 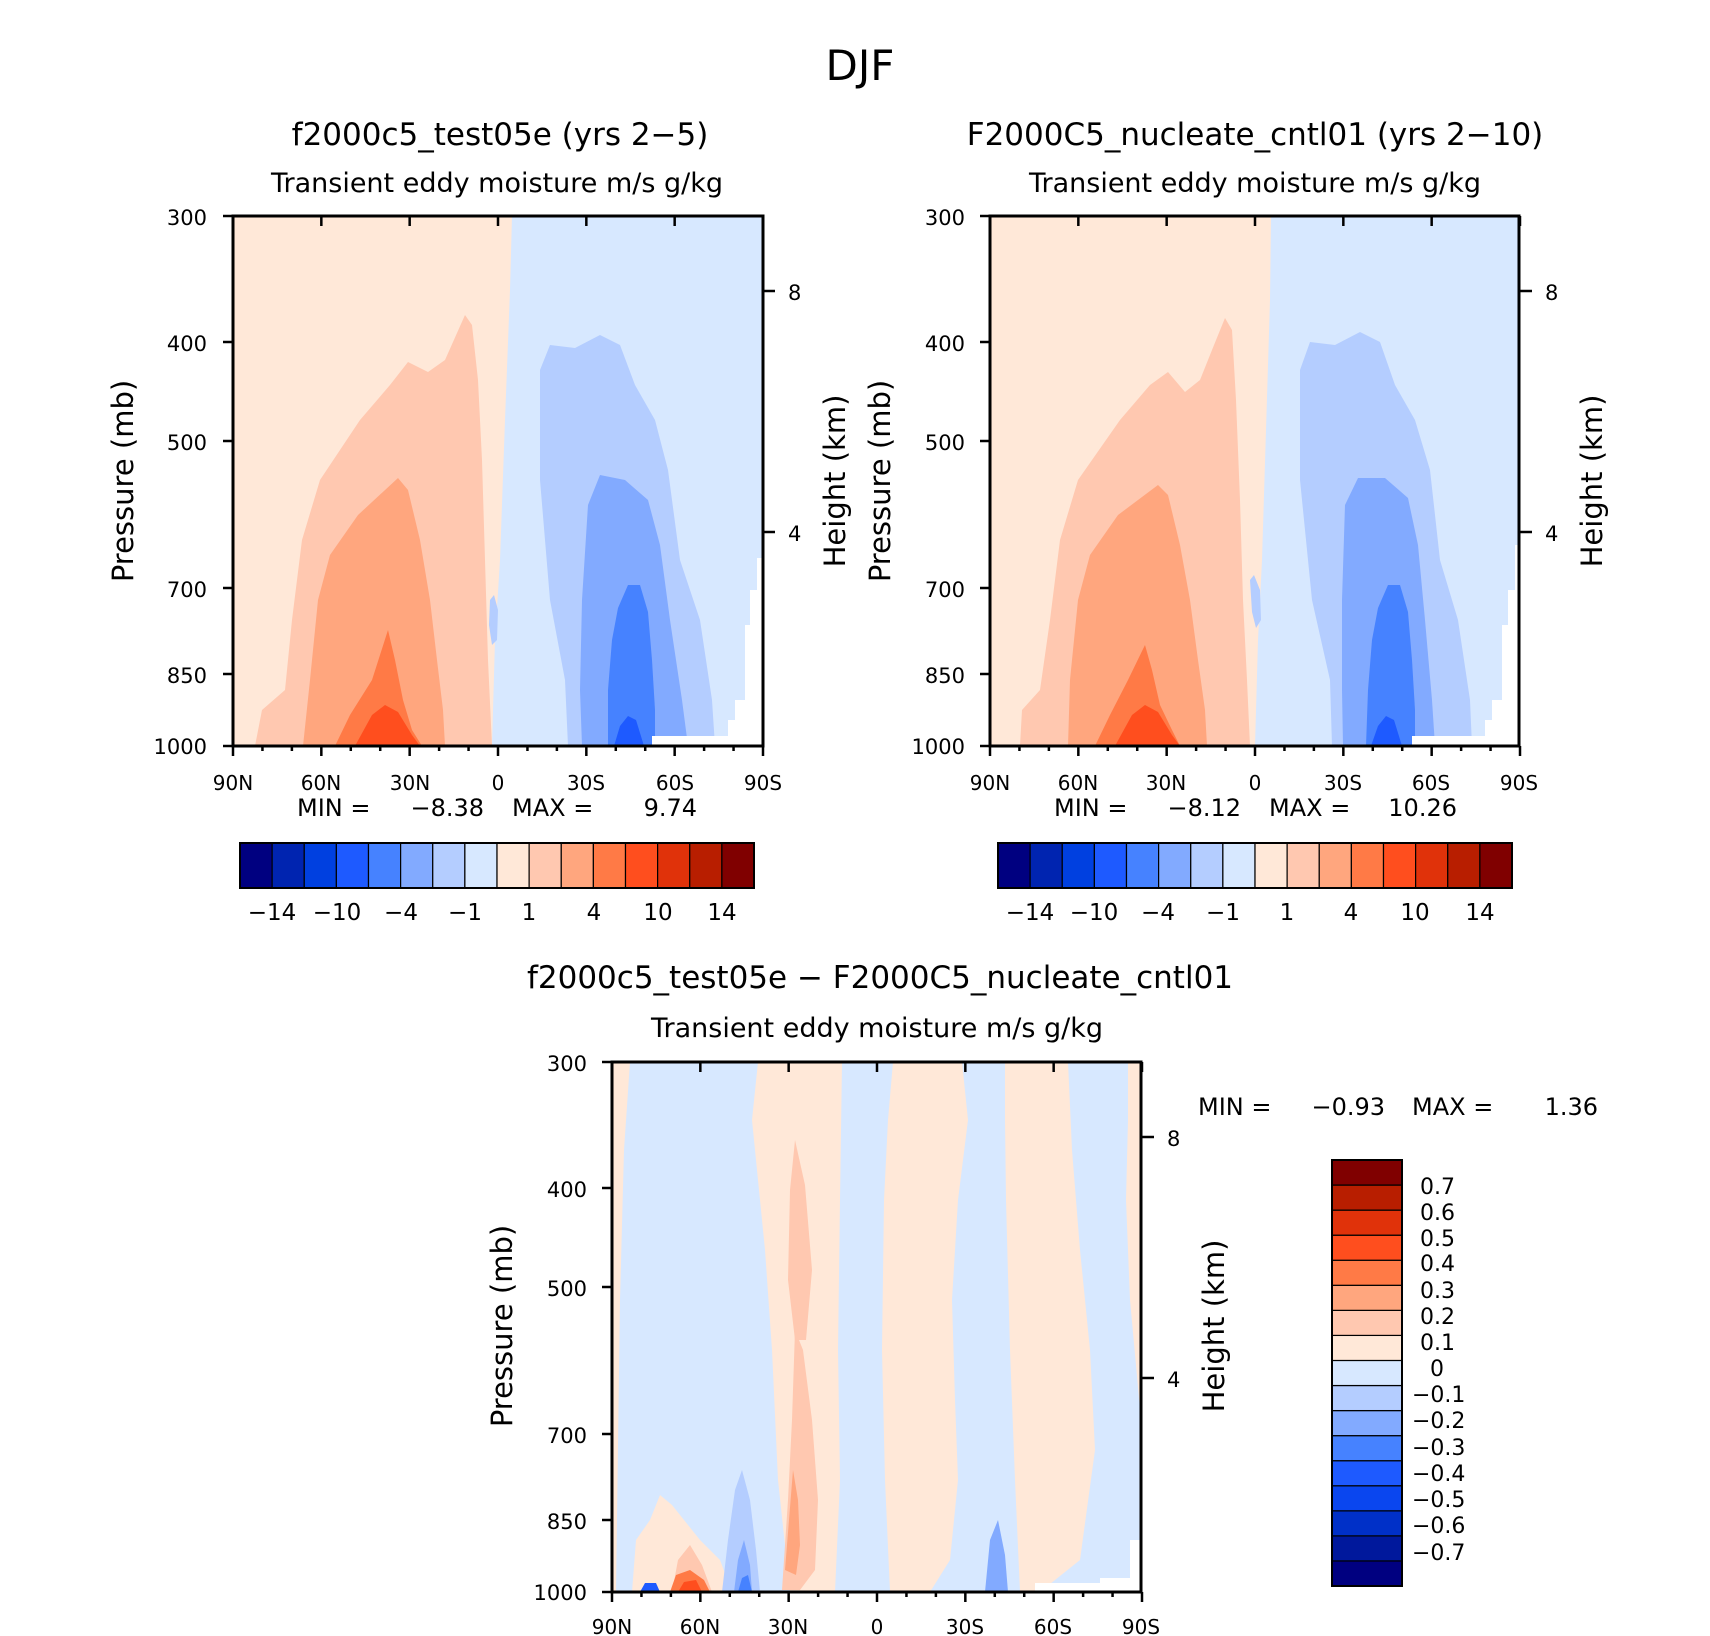 I want to click on colorbar-label: 0.1, so click(x=1437, y=1343).